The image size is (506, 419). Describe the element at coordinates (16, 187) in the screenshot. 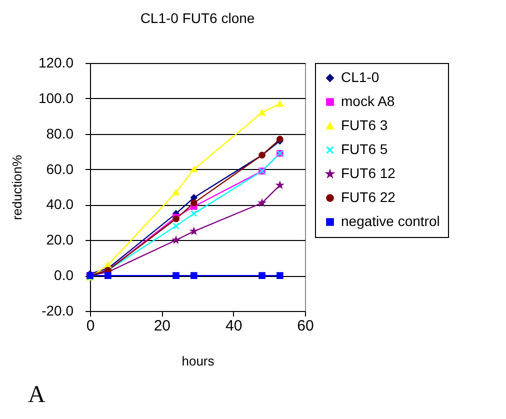

I see `y-axis-title: reduction%` at that location.